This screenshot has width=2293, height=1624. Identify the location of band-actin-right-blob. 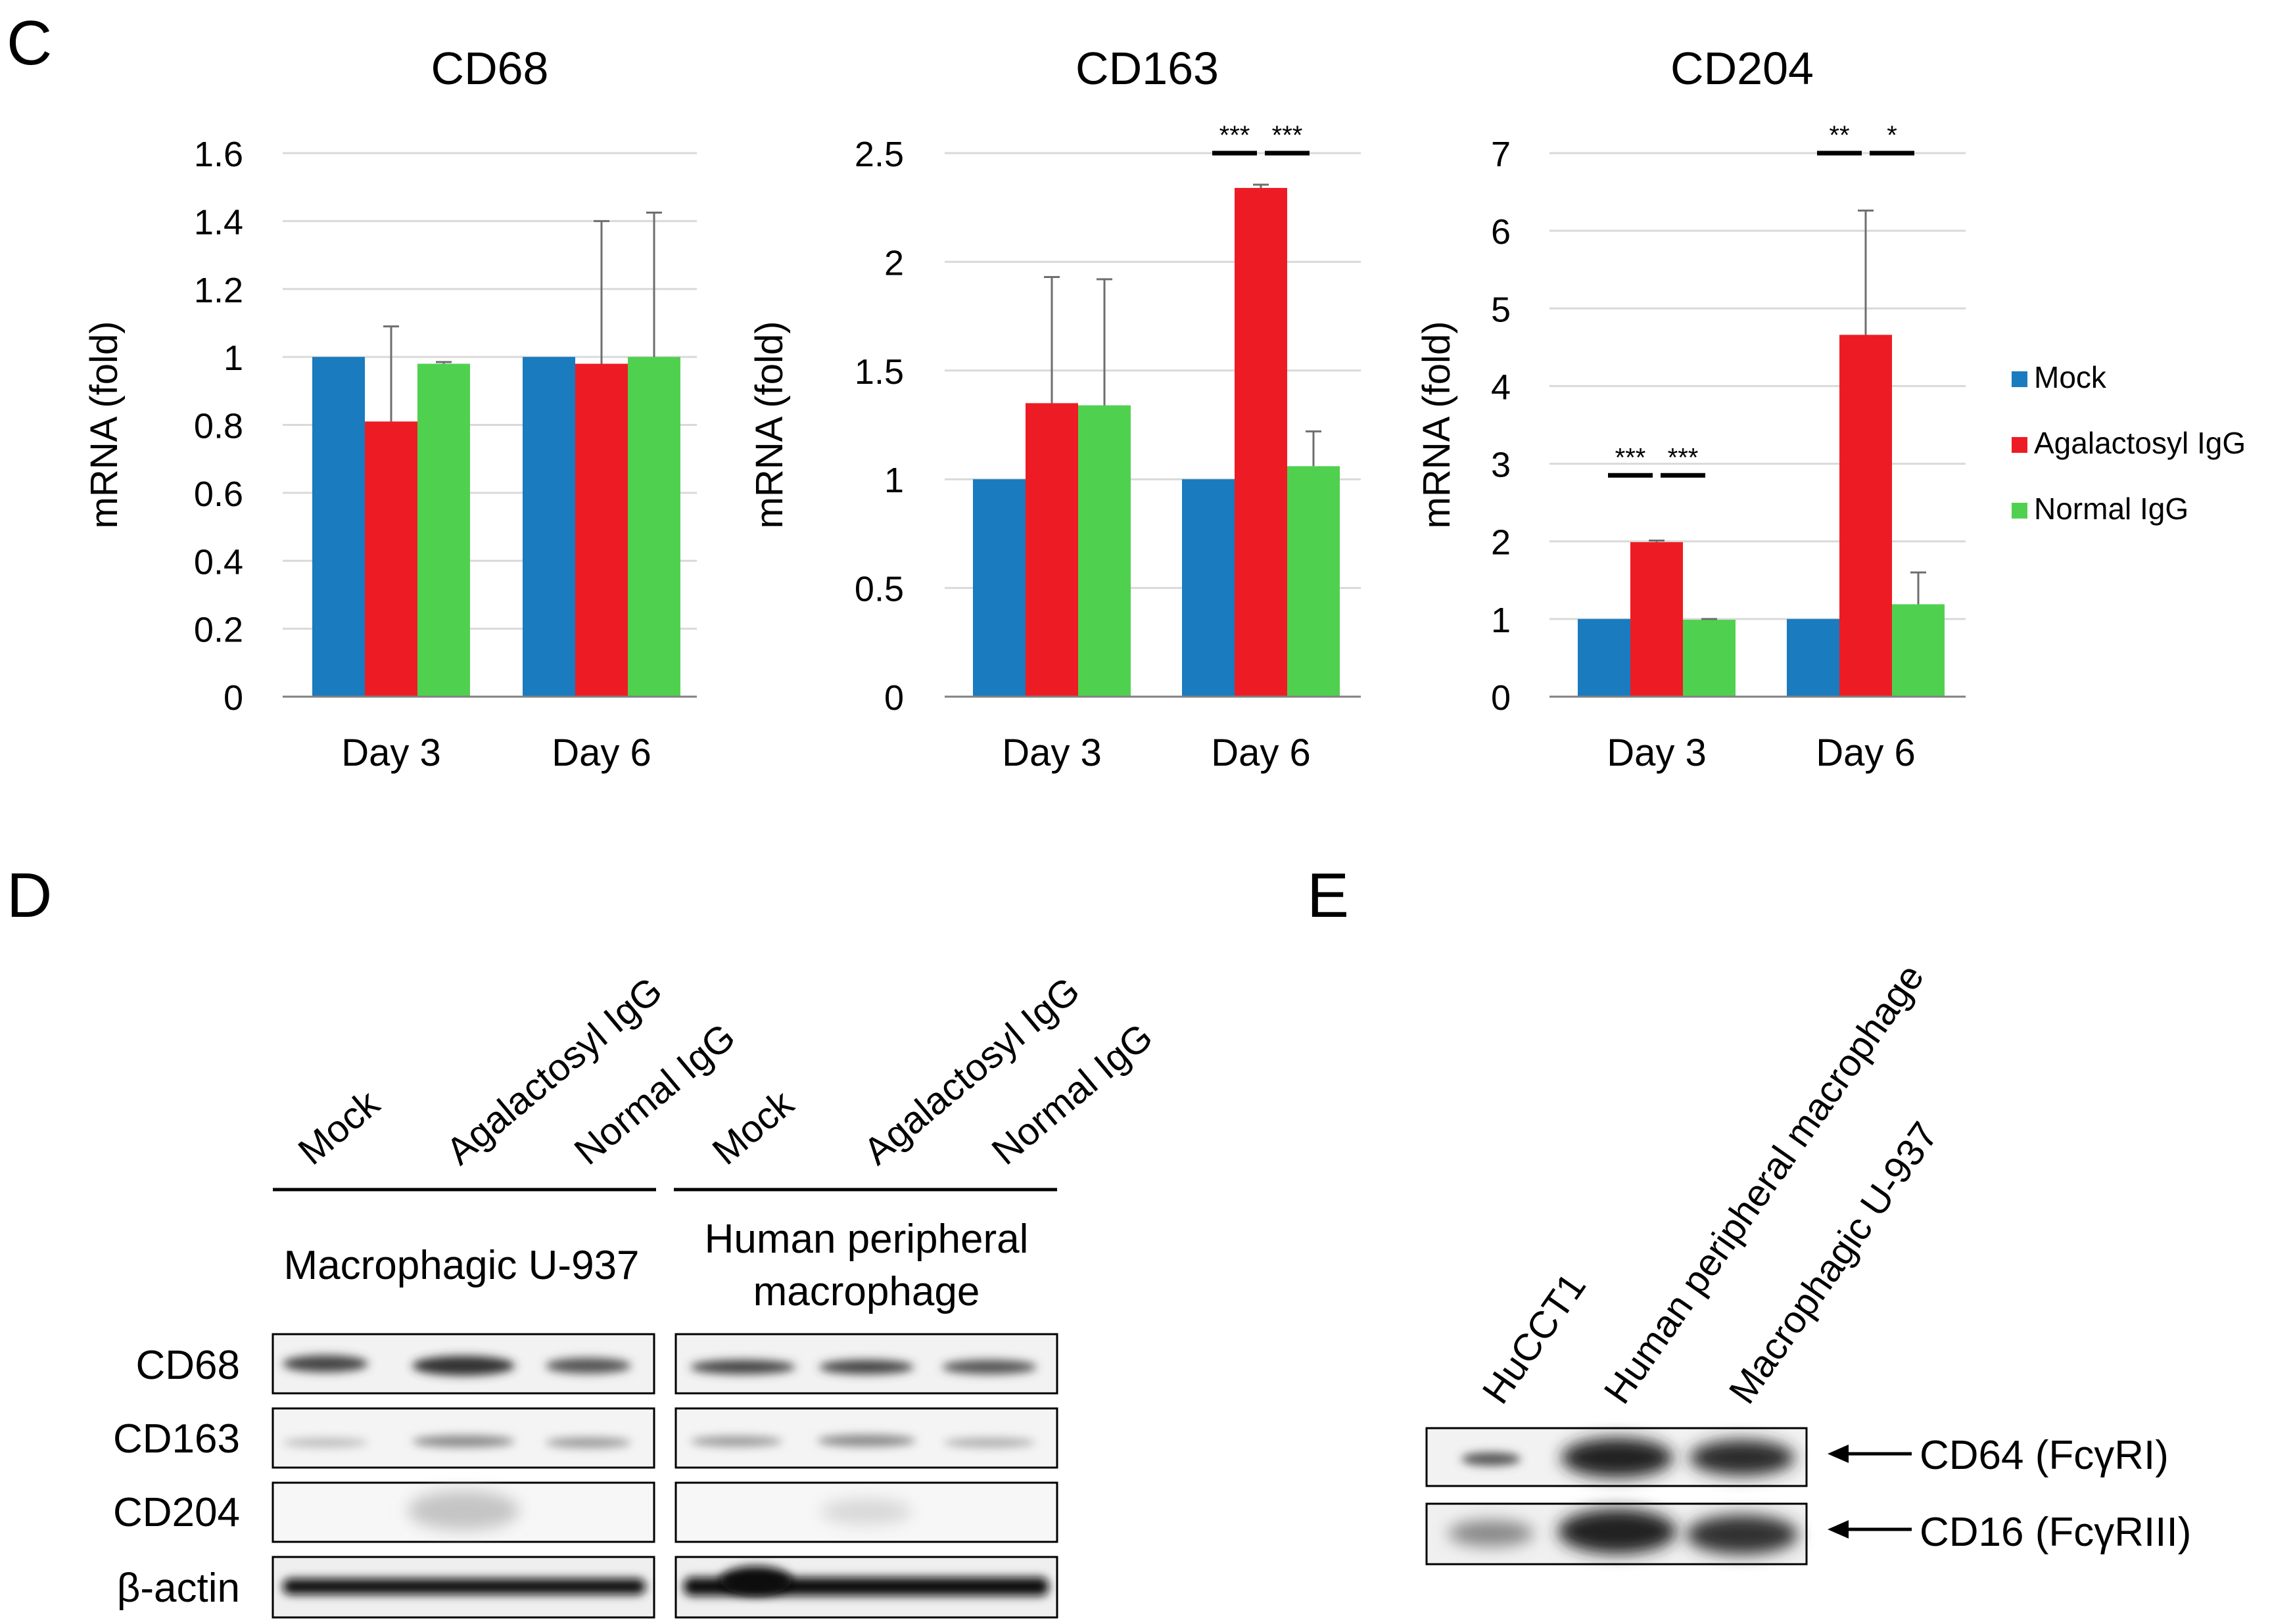
(756, 1581).